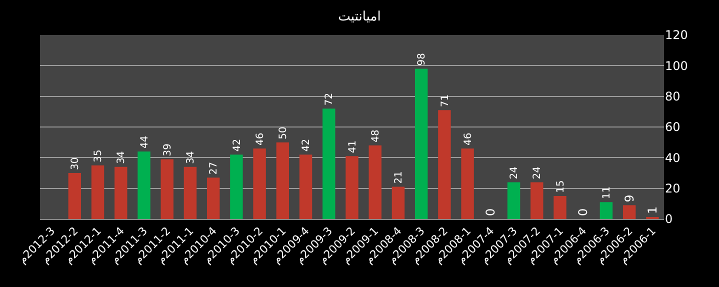 The width and height of the screenshot is (719, 287). I want to click on data-label: 72, so click(330, 99).